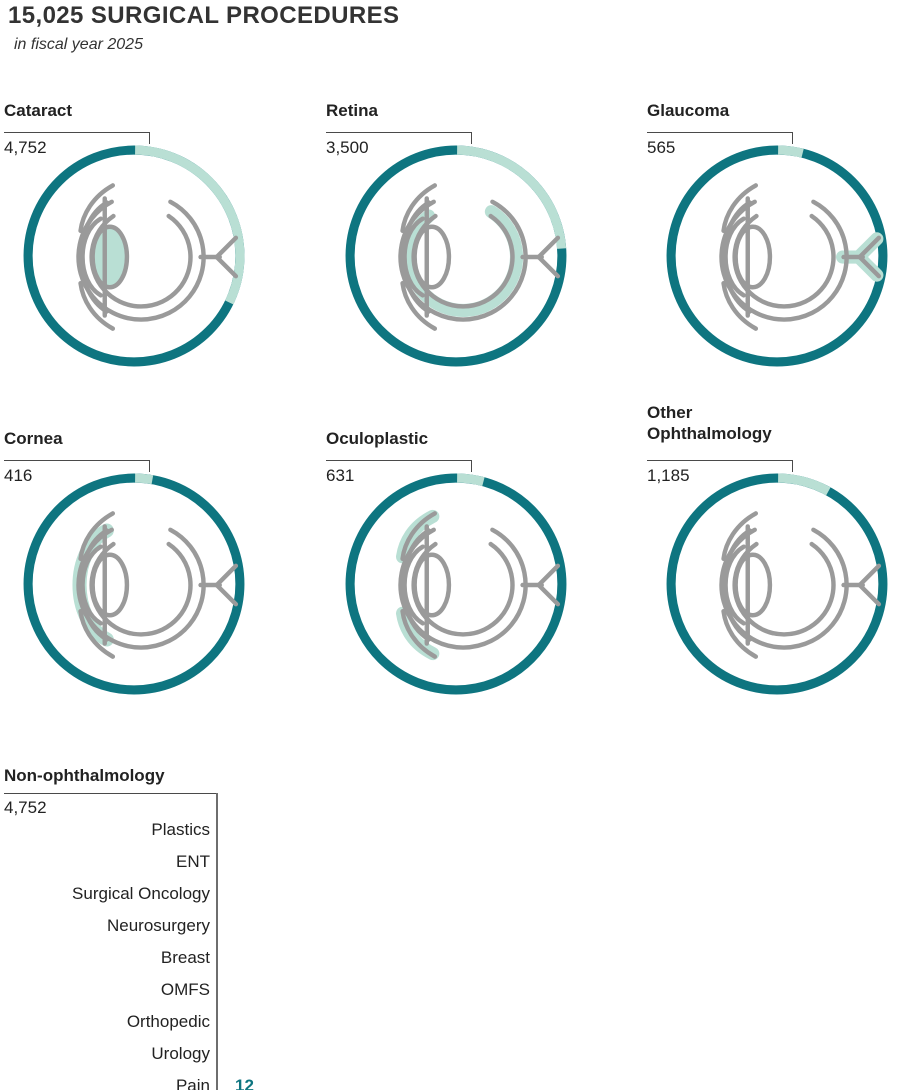 The width and height of the screenshot is (900, 1090). I want to click on eye-chart-label-line2: Ophthalmology, so click(709, 433).